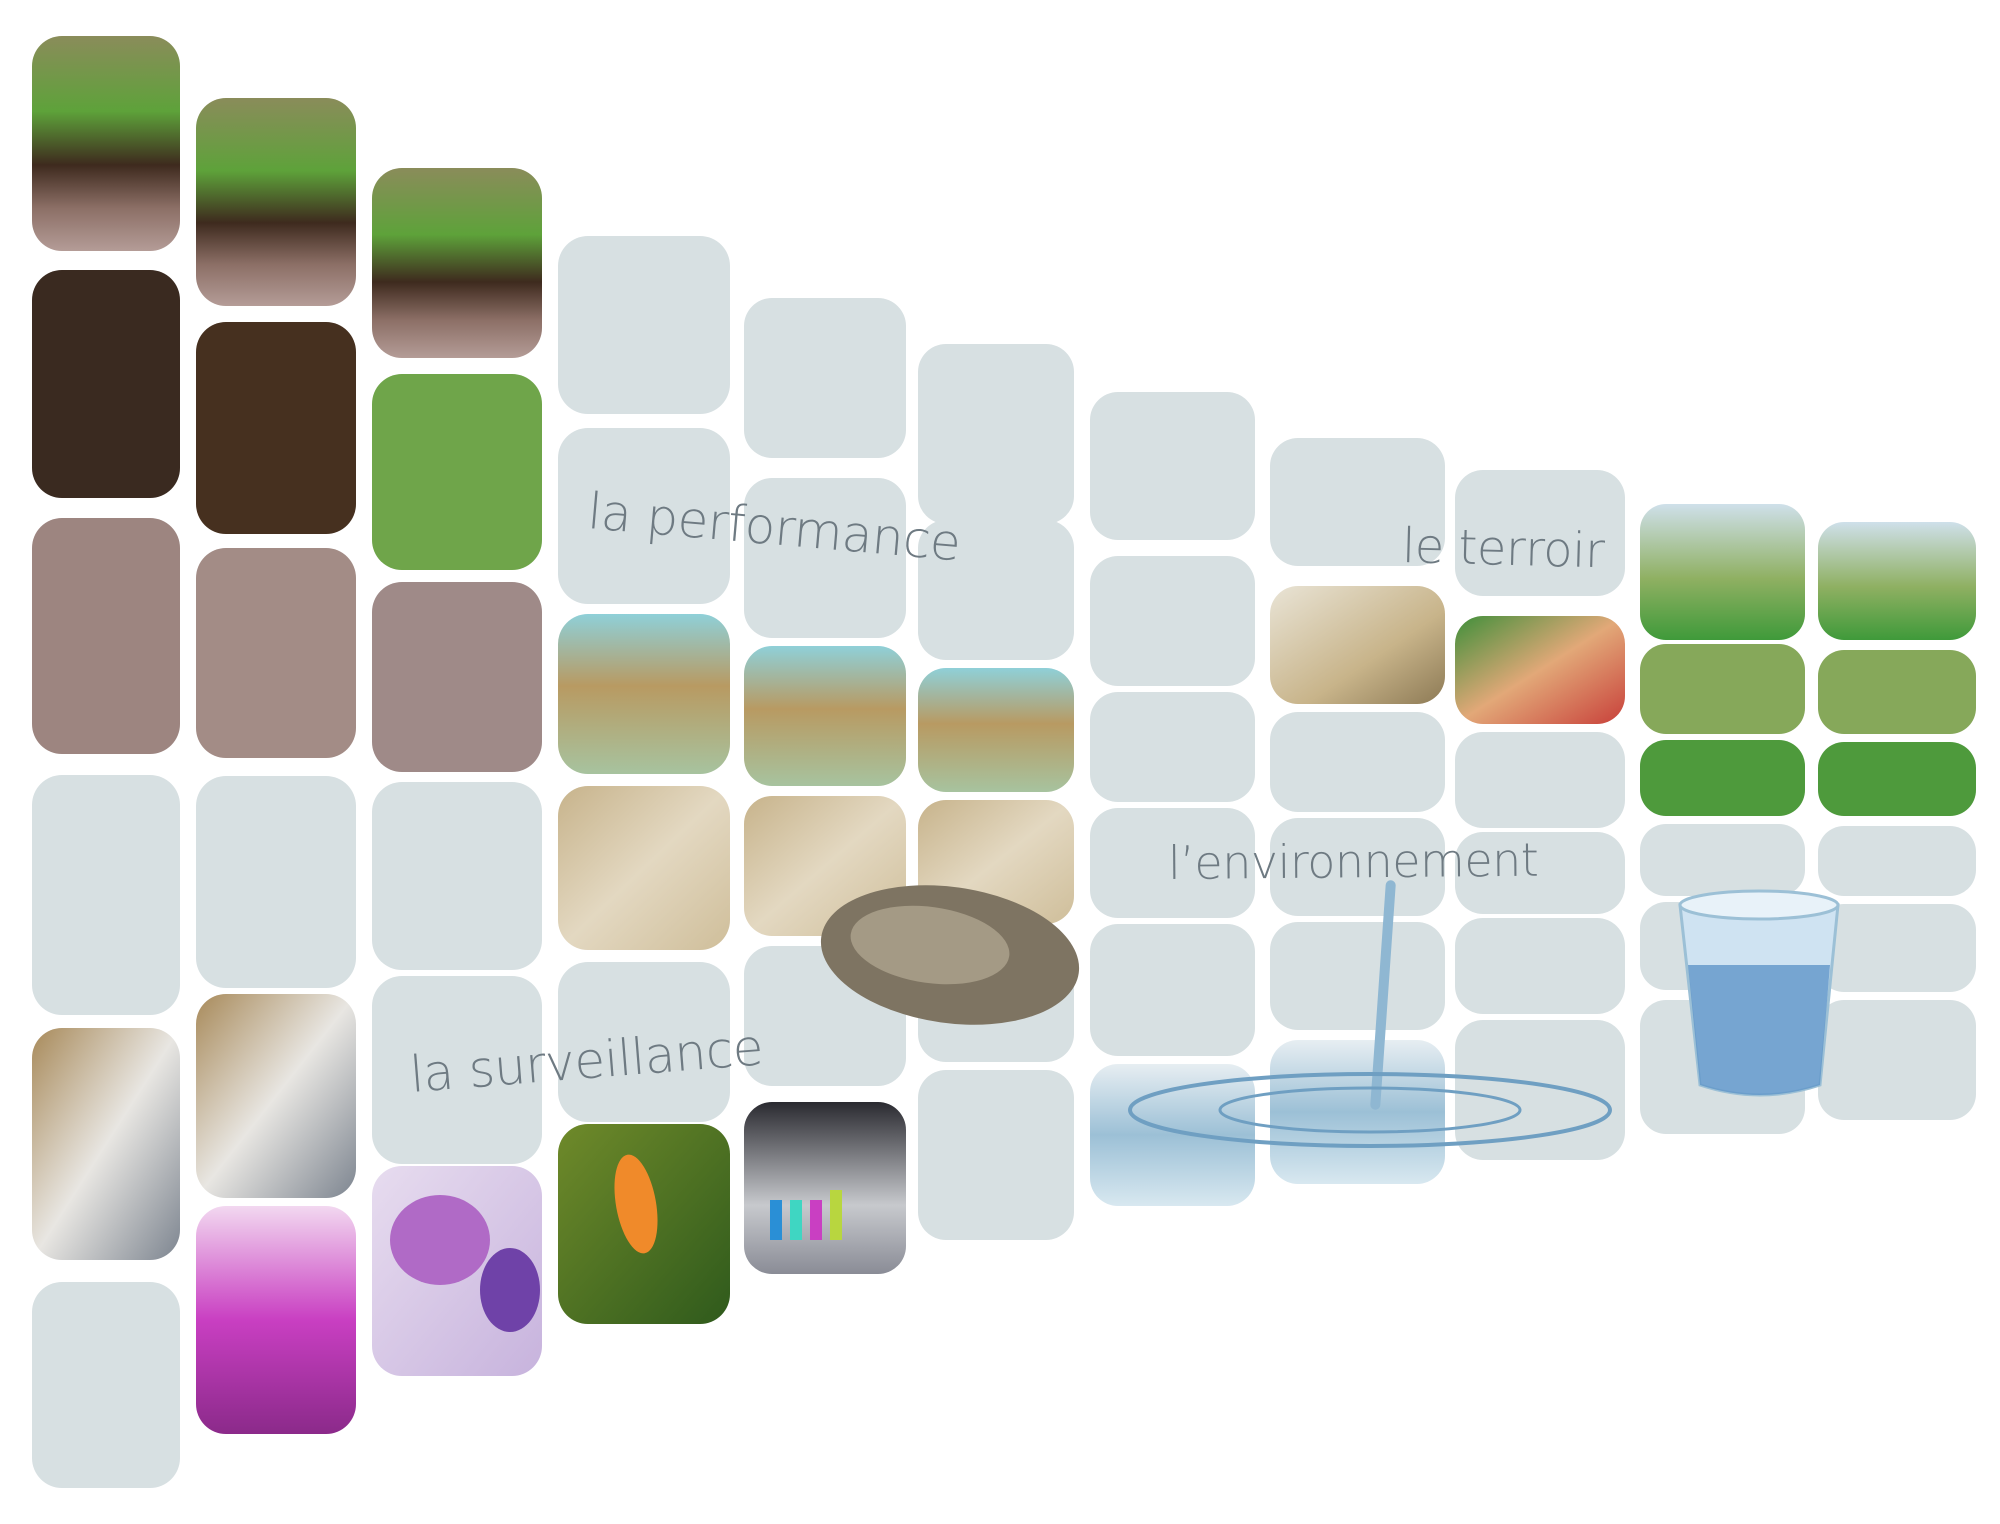  Describe the element at coordinates (930, 945) in the screenshot. I see `oyster-highlight` at that location.